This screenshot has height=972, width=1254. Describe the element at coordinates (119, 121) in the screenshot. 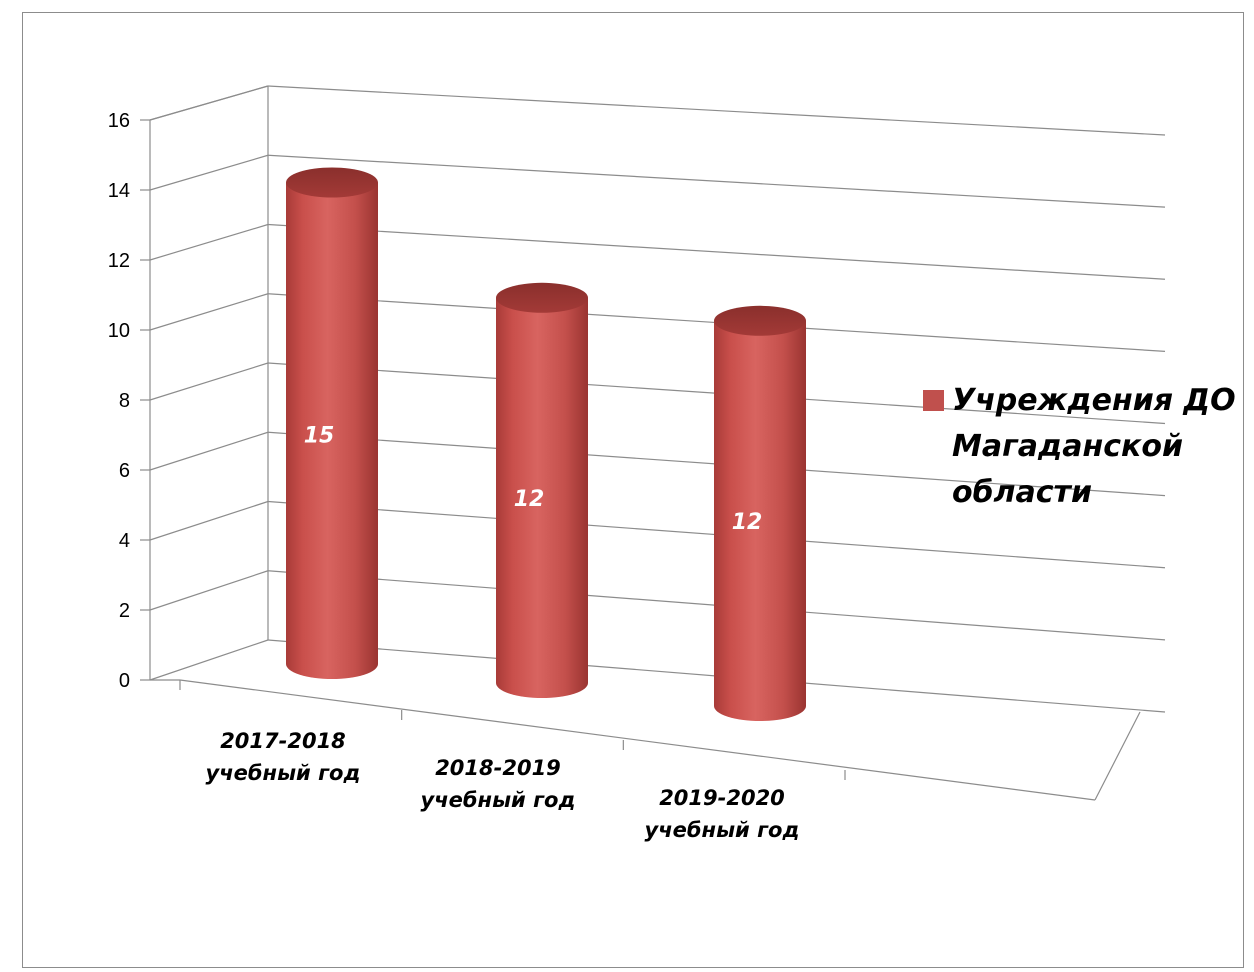

I see `y-tick-label: 16` at that location.